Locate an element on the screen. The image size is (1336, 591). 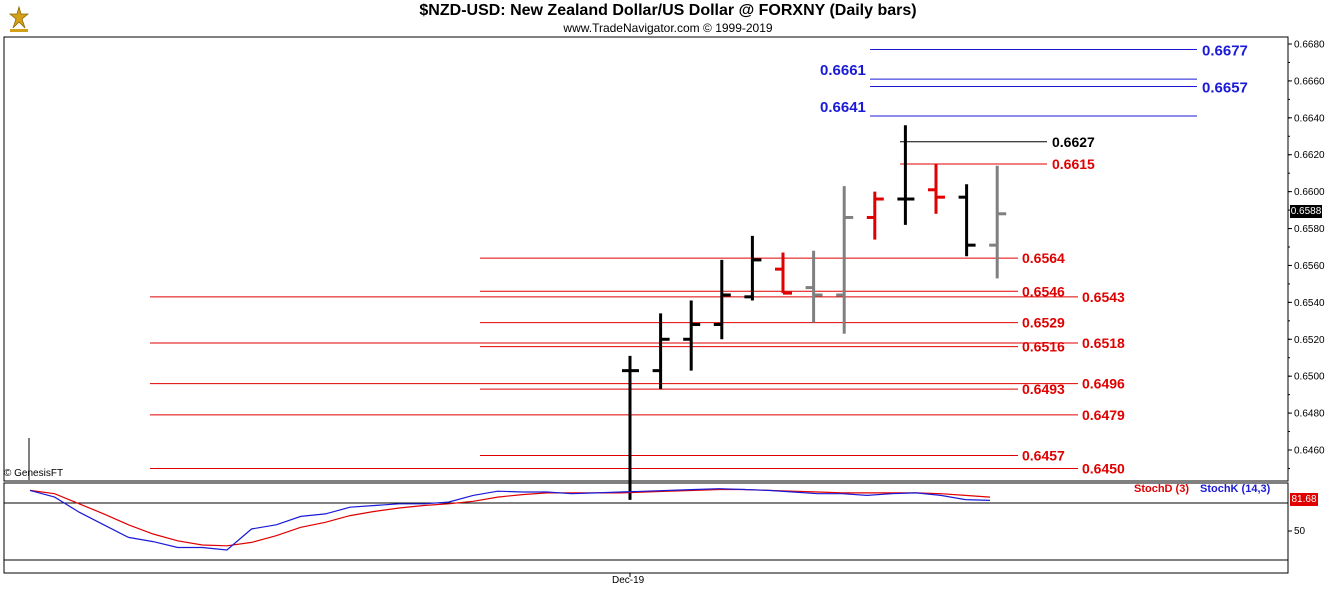
stoch-value-badge: 81.68 is located at coordinates (1304, 499).